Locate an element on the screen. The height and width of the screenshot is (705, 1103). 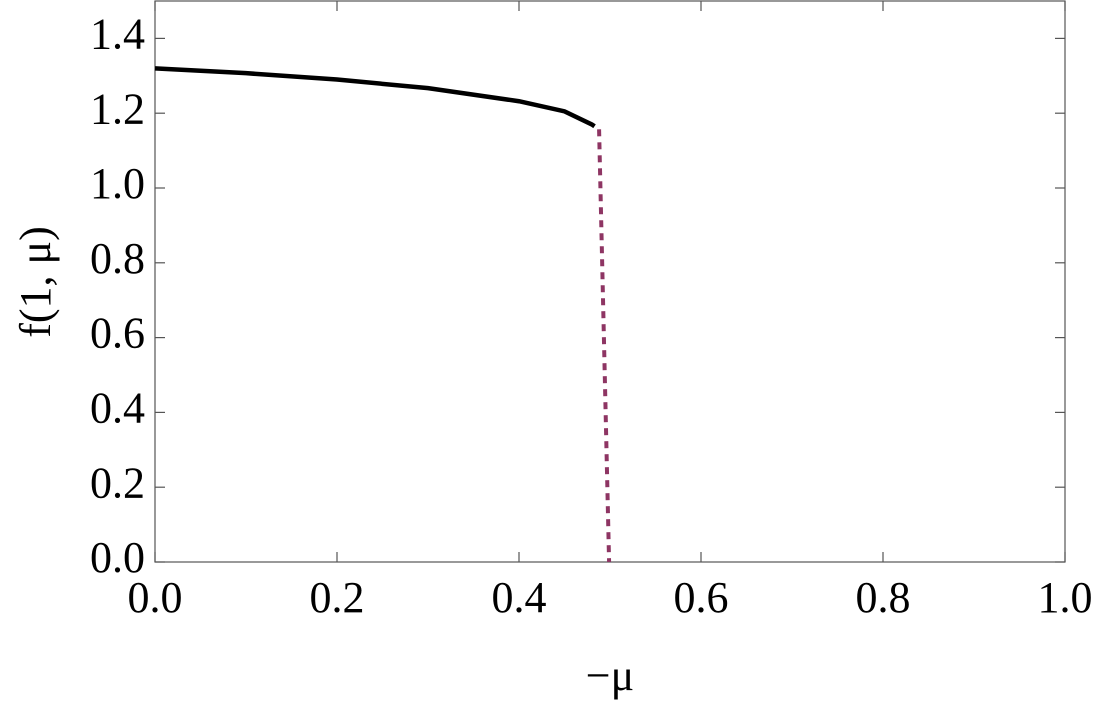
x-tick-label: 0.6 is located at coordinates (701, 597).